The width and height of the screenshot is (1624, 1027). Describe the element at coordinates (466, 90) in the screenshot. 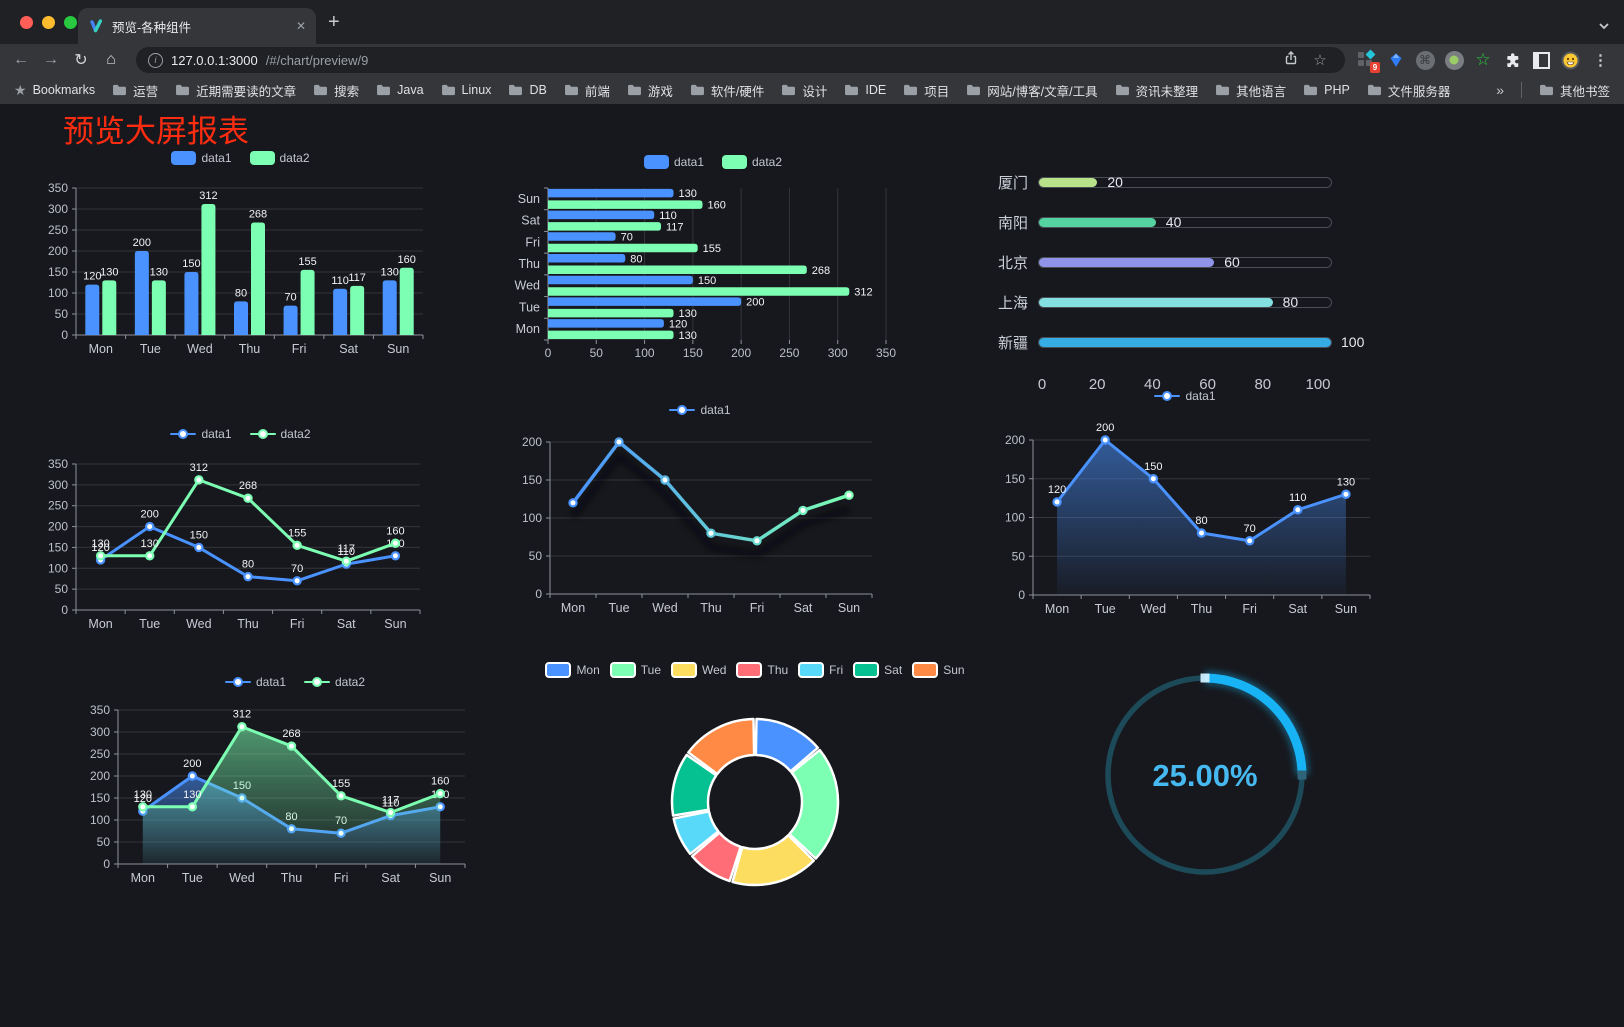

I see `bookmark-folder: Linux` at that location.